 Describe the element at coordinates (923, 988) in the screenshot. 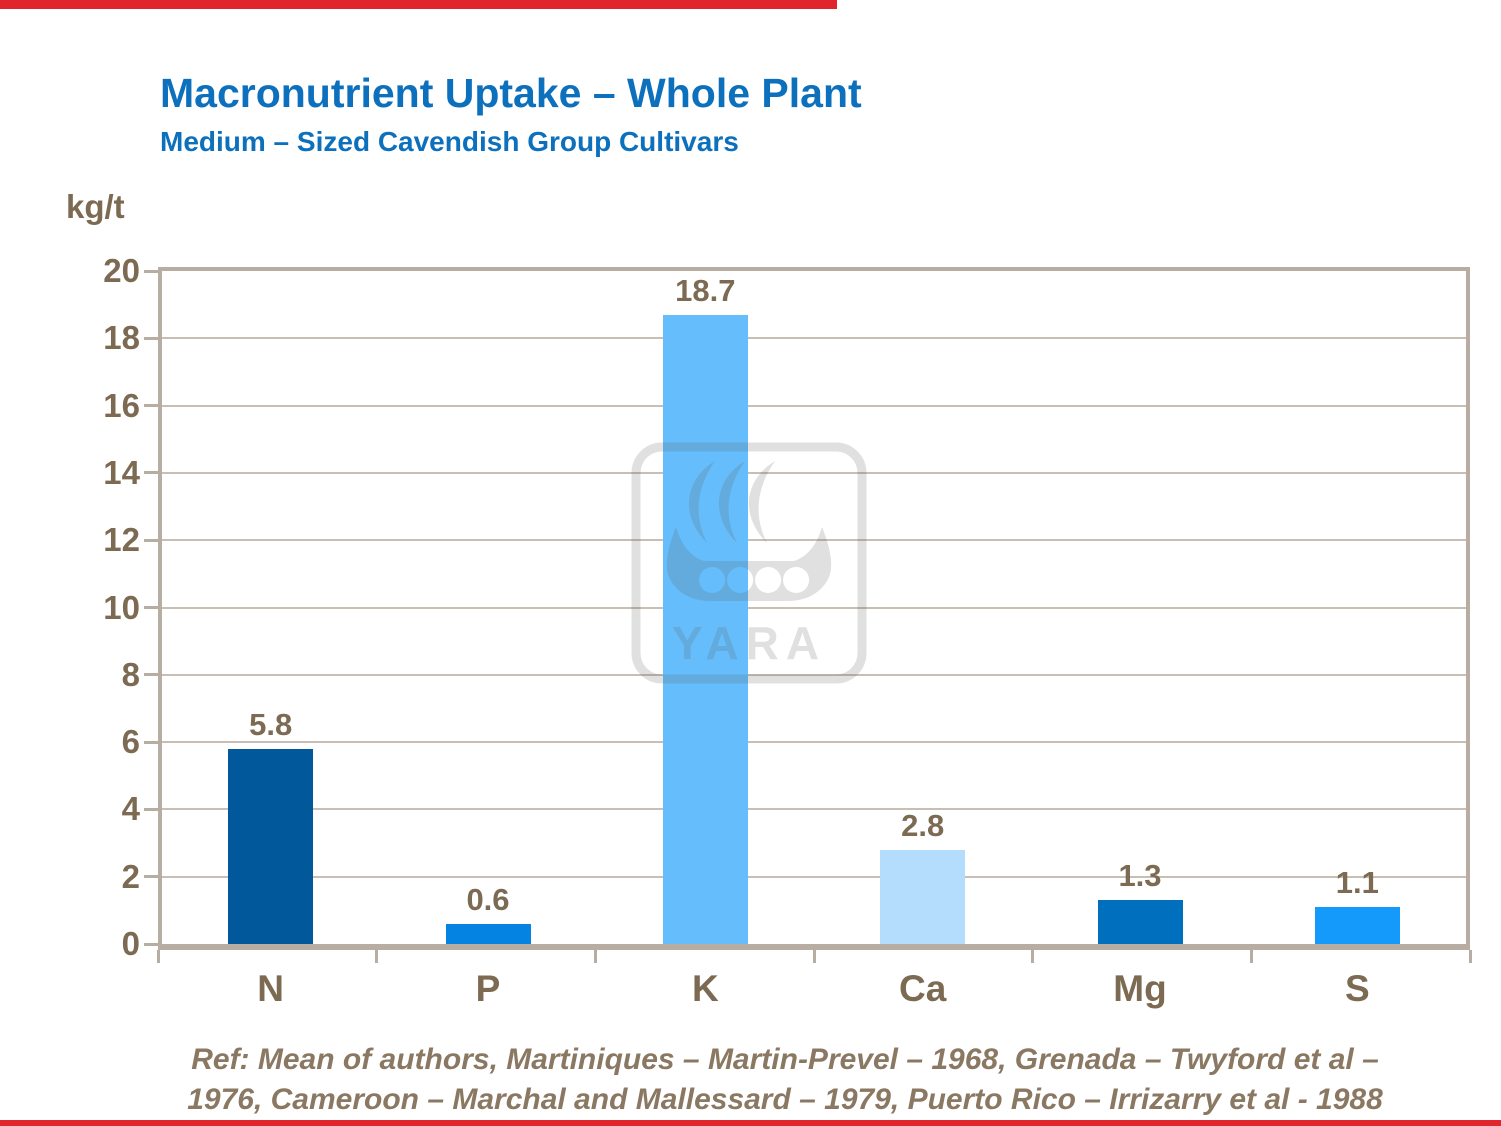

I see `x-axis-label-Ca: Ca` at that location.